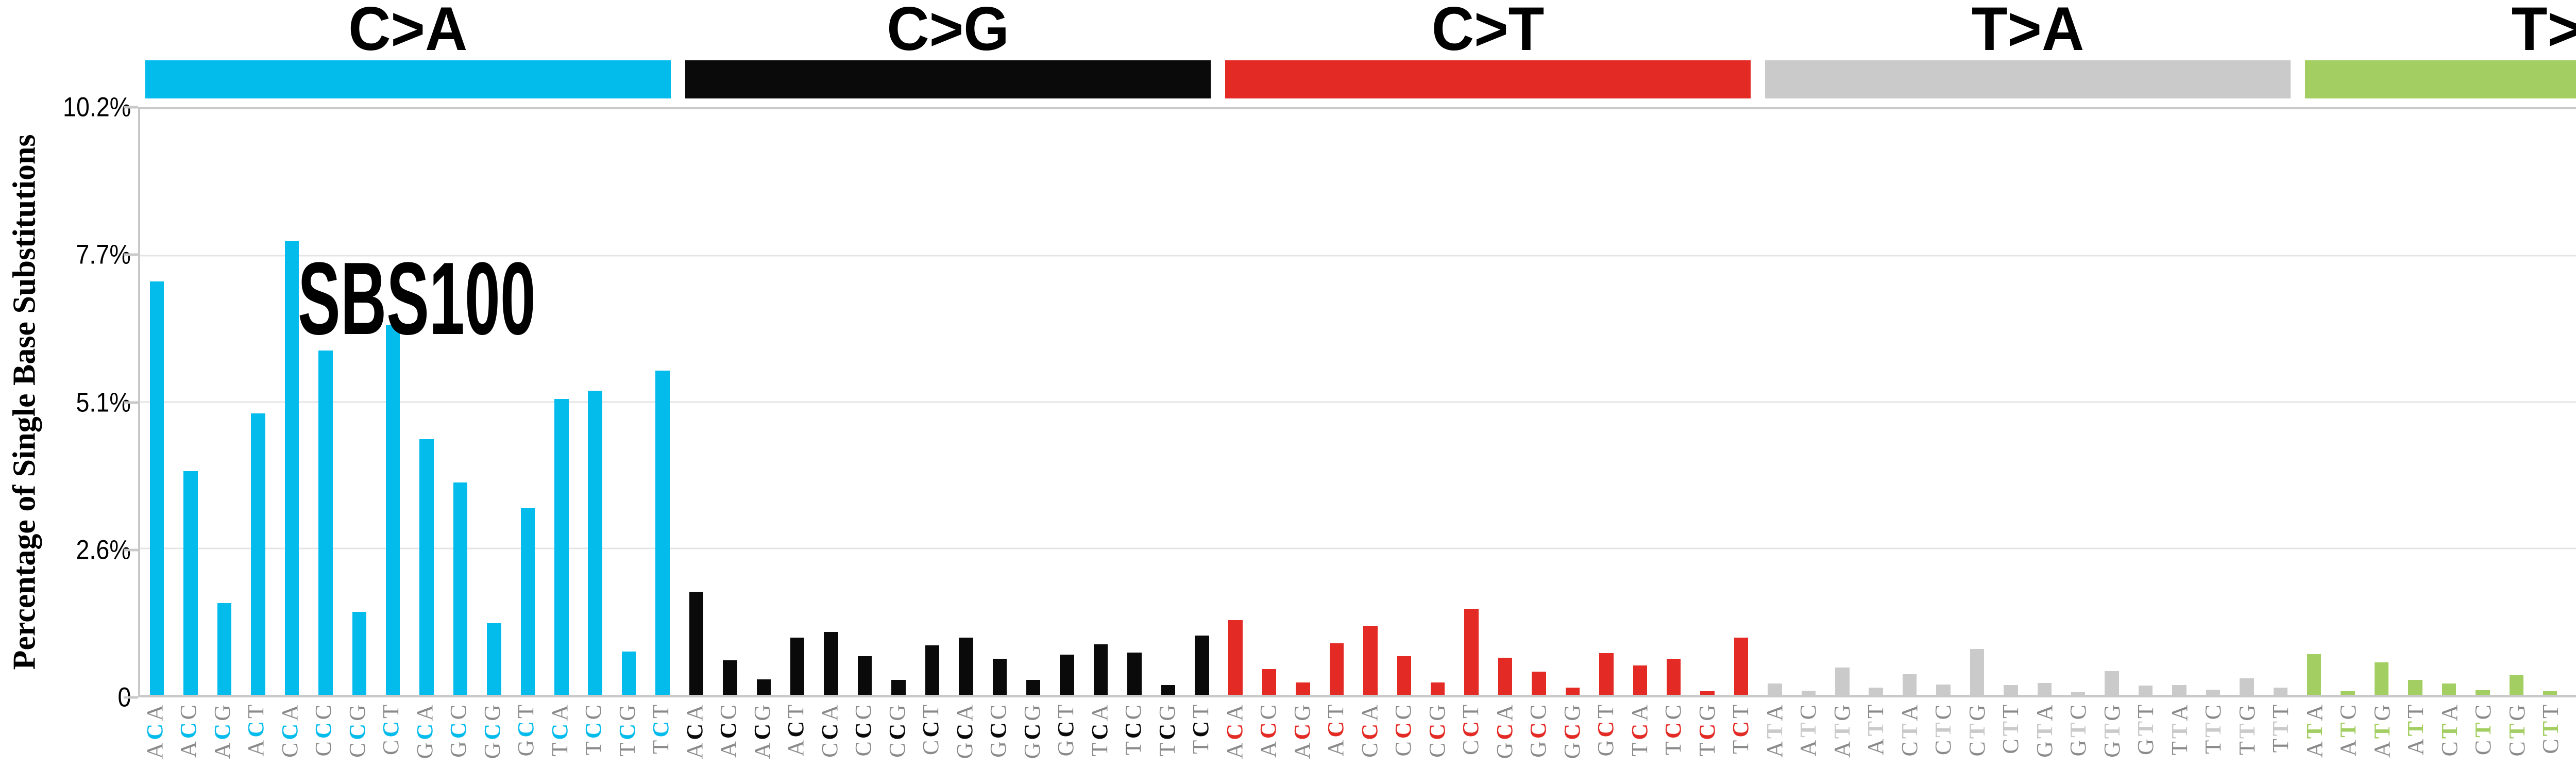 The height and width of the screenshot is (767, 2576). What do you see at coordinates (762, 731) in the screenshot?
I see `trinucleotide-label-C>G-ACG: ACG` at bounding box center [762, 731].